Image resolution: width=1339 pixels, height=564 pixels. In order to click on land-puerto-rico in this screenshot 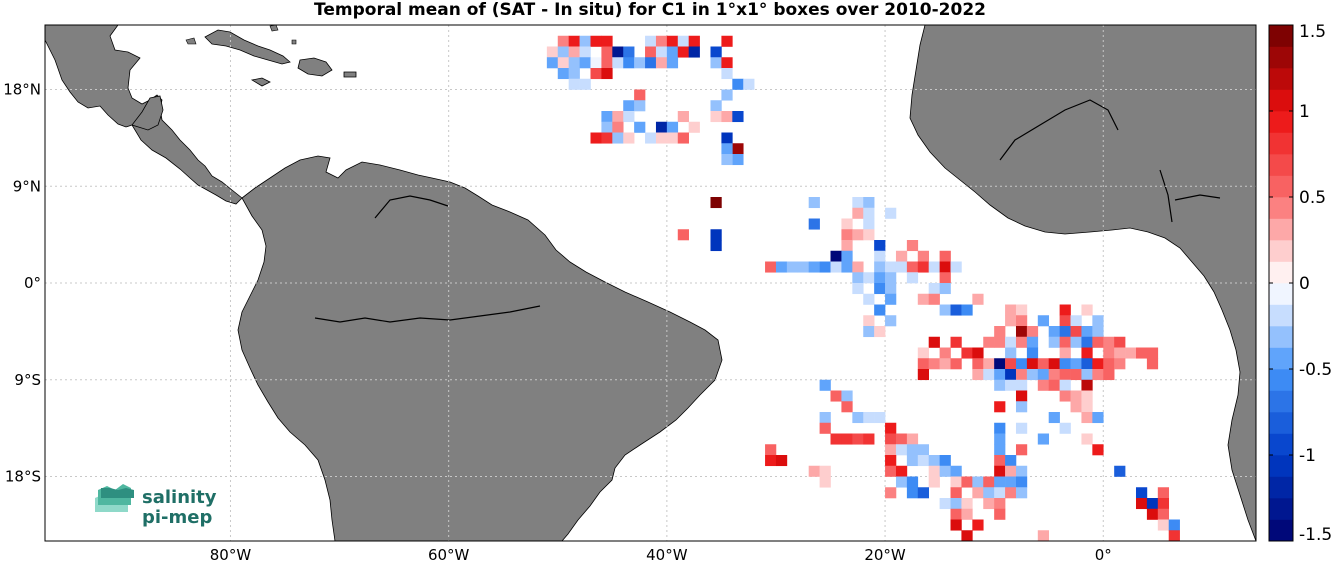, I will do `click(350, 74)`.